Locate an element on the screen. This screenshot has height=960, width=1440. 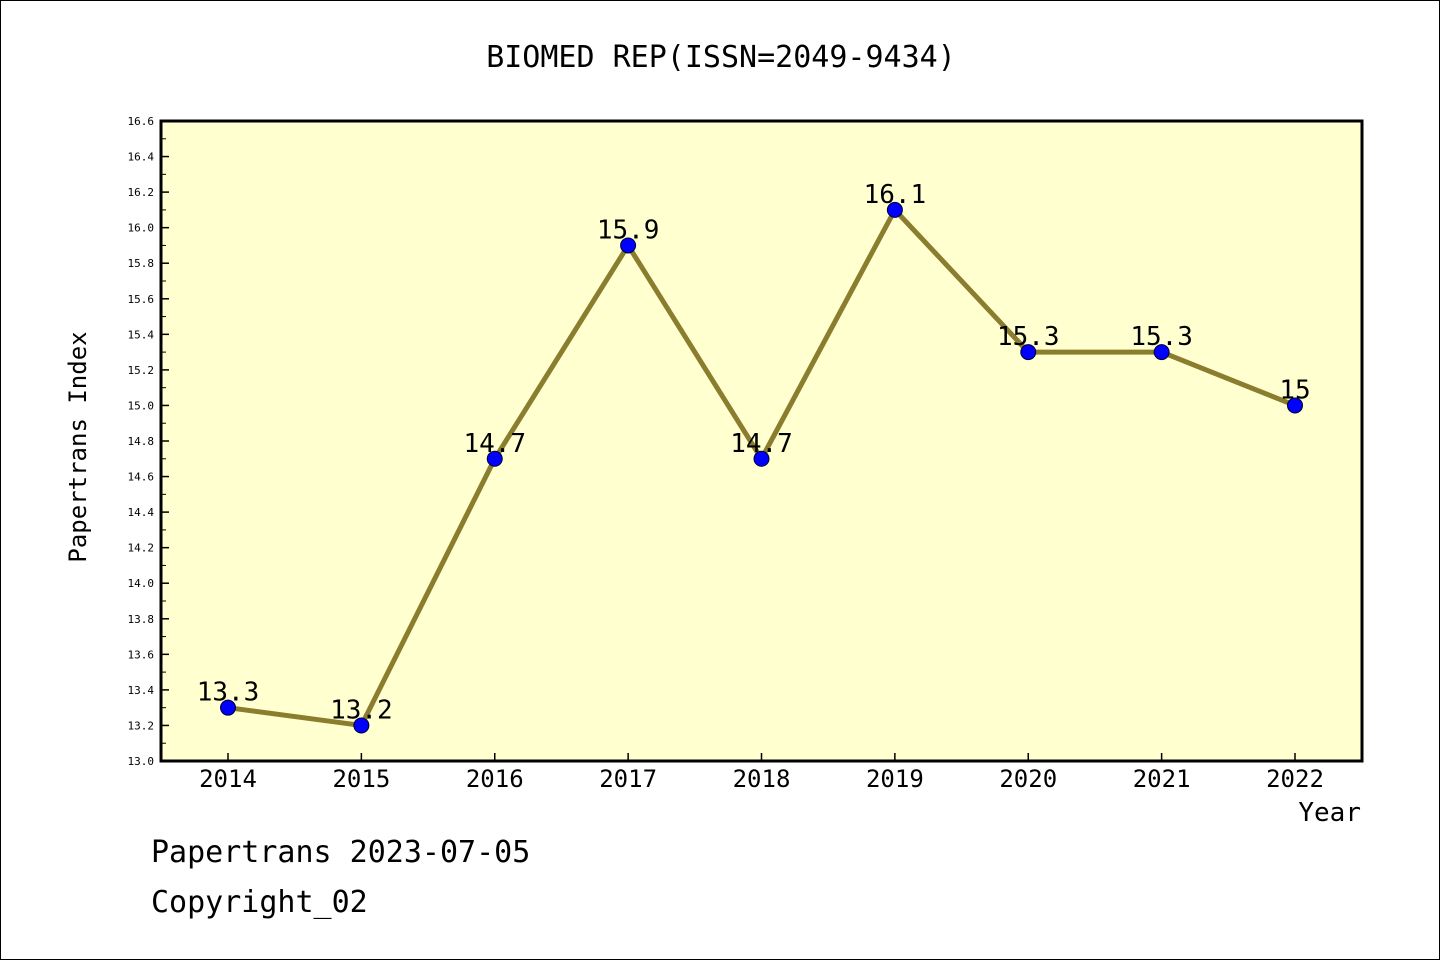
y-tick-label: 16.4 is located at coordinates (141, 157).